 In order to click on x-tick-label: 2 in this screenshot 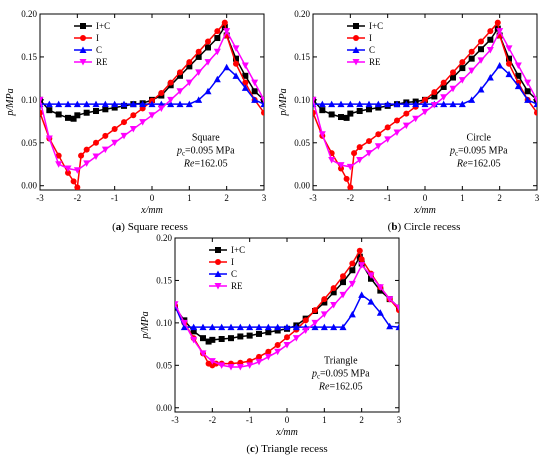, I will do `click(499, 198)`.